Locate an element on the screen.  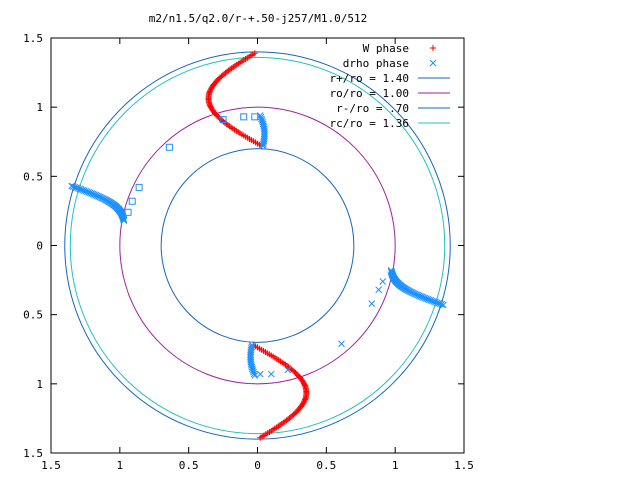
legend-label: drho phase is located at coordinates (376, 63).